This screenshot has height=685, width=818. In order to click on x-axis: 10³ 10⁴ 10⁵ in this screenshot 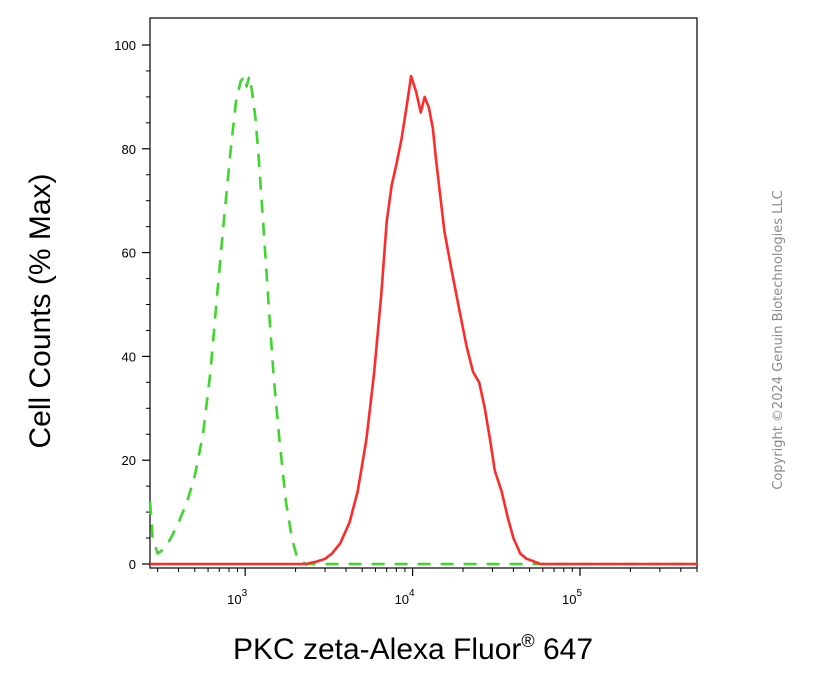, I will do `click(427, 587)`.